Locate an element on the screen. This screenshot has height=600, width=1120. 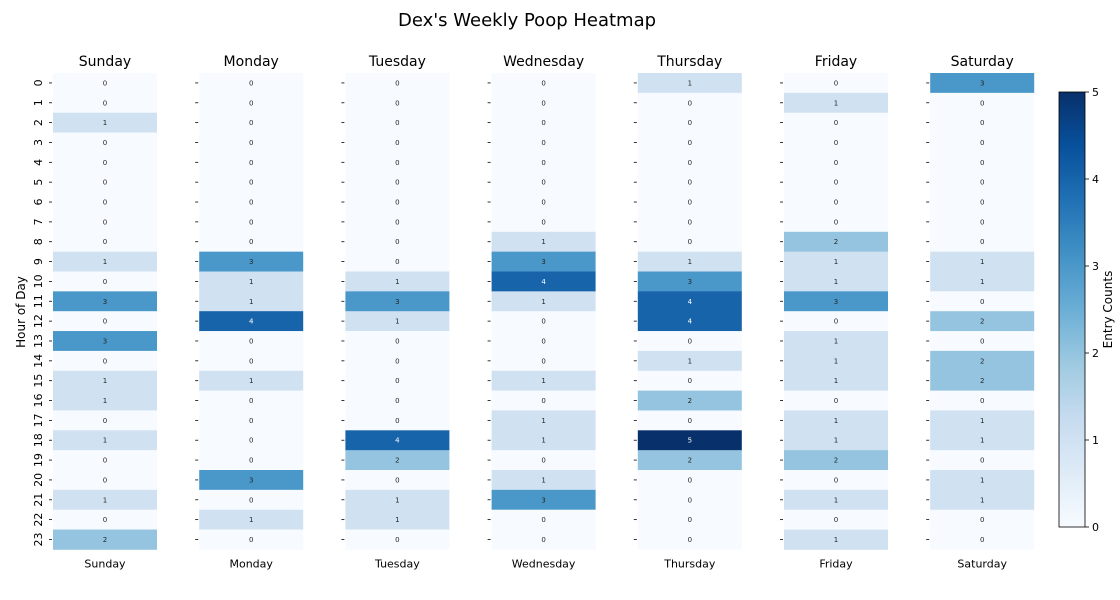
y-tick-label: 13 is located at coordinates (38, 341).